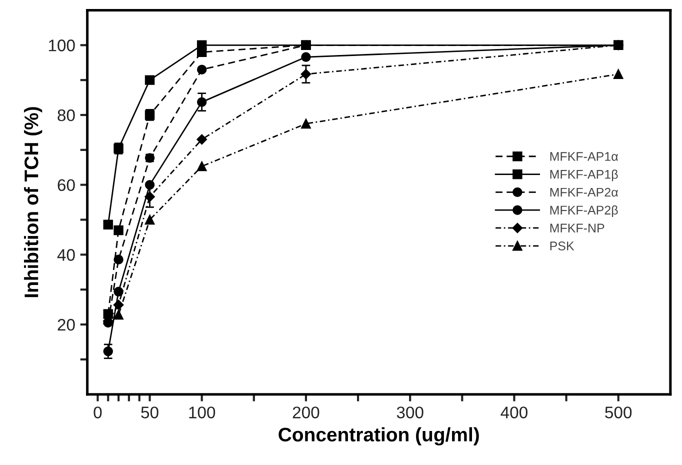 Image resolution: width=682 pixels, height=465 pixels. I want to click on x-axis-title: Concentration (ug/ml), so click(378, 436).